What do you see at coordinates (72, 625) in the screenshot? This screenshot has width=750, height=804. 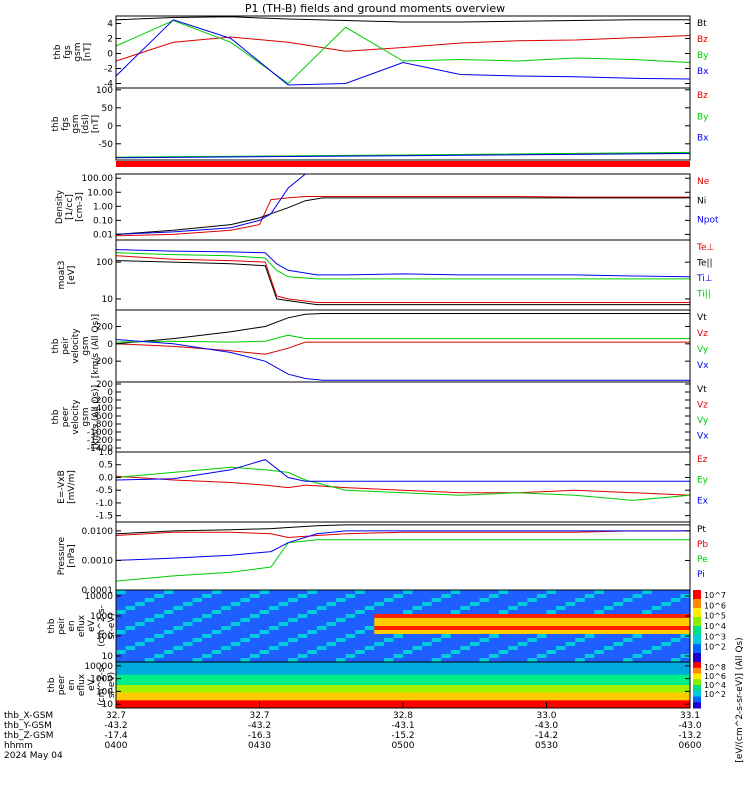 I see `y-axis-label: en` at bounding box center [72, 625].